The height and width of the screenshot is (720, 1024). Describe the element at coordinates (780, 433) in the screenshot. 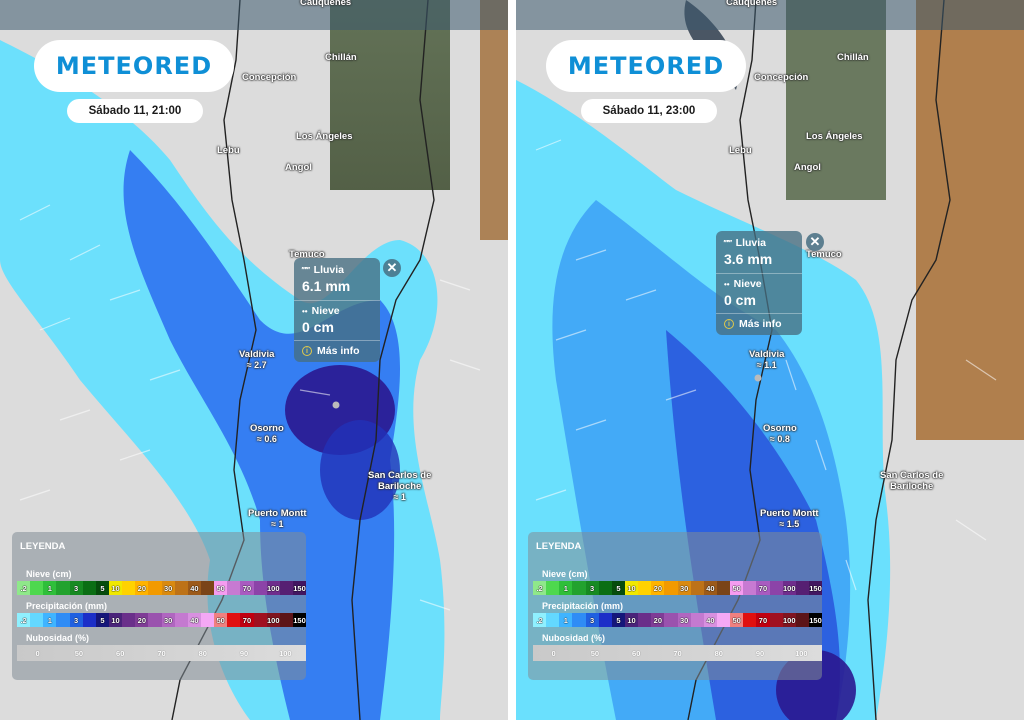

I see `city-label: Osorno ≈ 0.8` at that location.